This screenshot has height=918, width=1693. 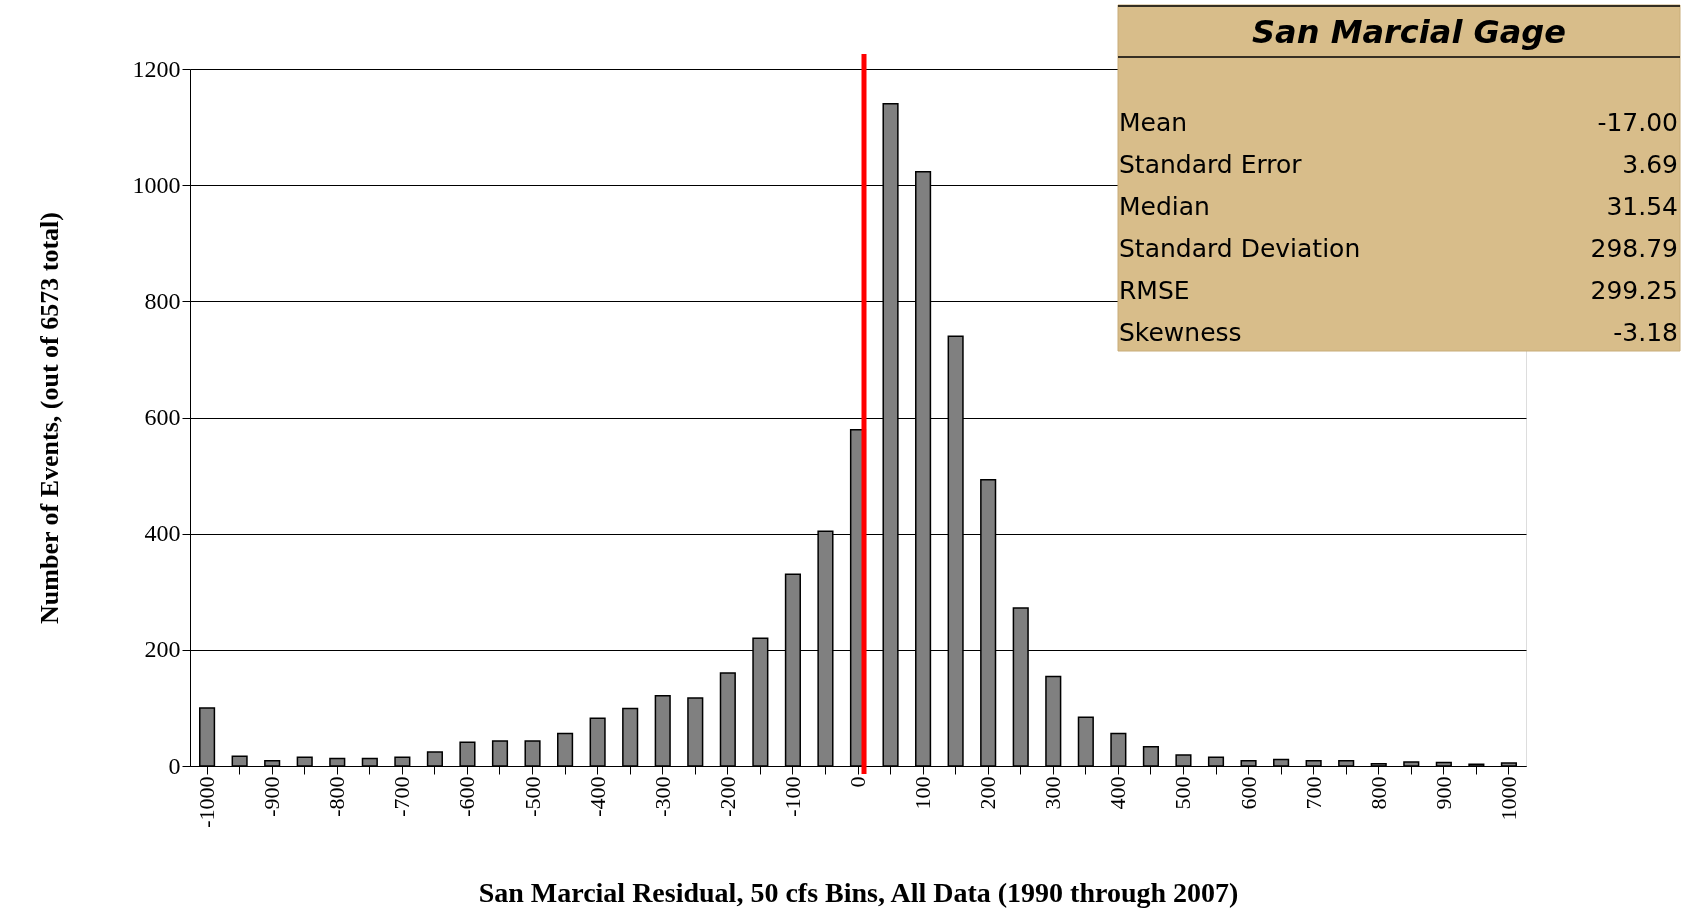 I want to click on y-axis-title: Number of Events, (out of 6573 total), so click(x=49, y=418).